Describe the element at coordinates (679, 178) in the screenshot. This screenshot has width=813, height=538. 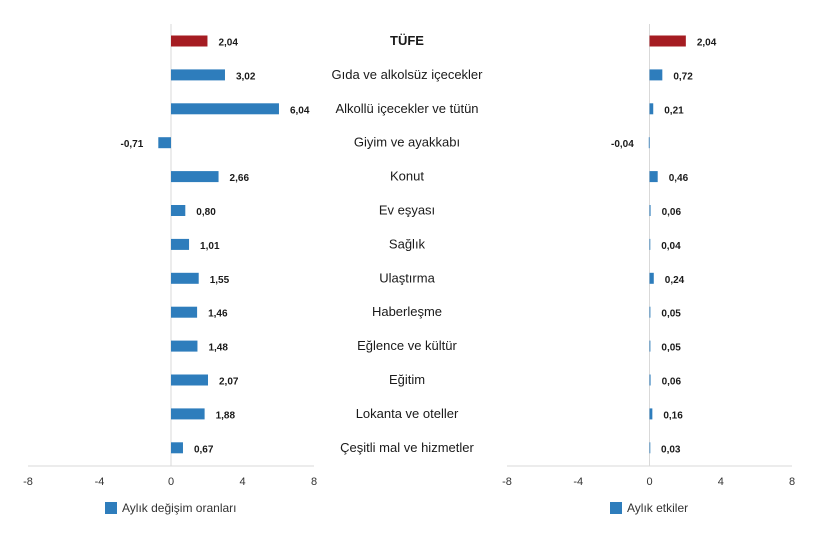
I see `data-label: 0,46` at that location.